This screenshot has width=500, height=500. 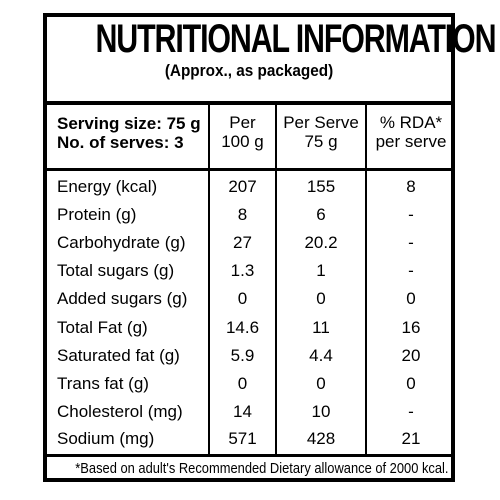 I want to click on value-per-100g: 571, so click(x=242, y=438).